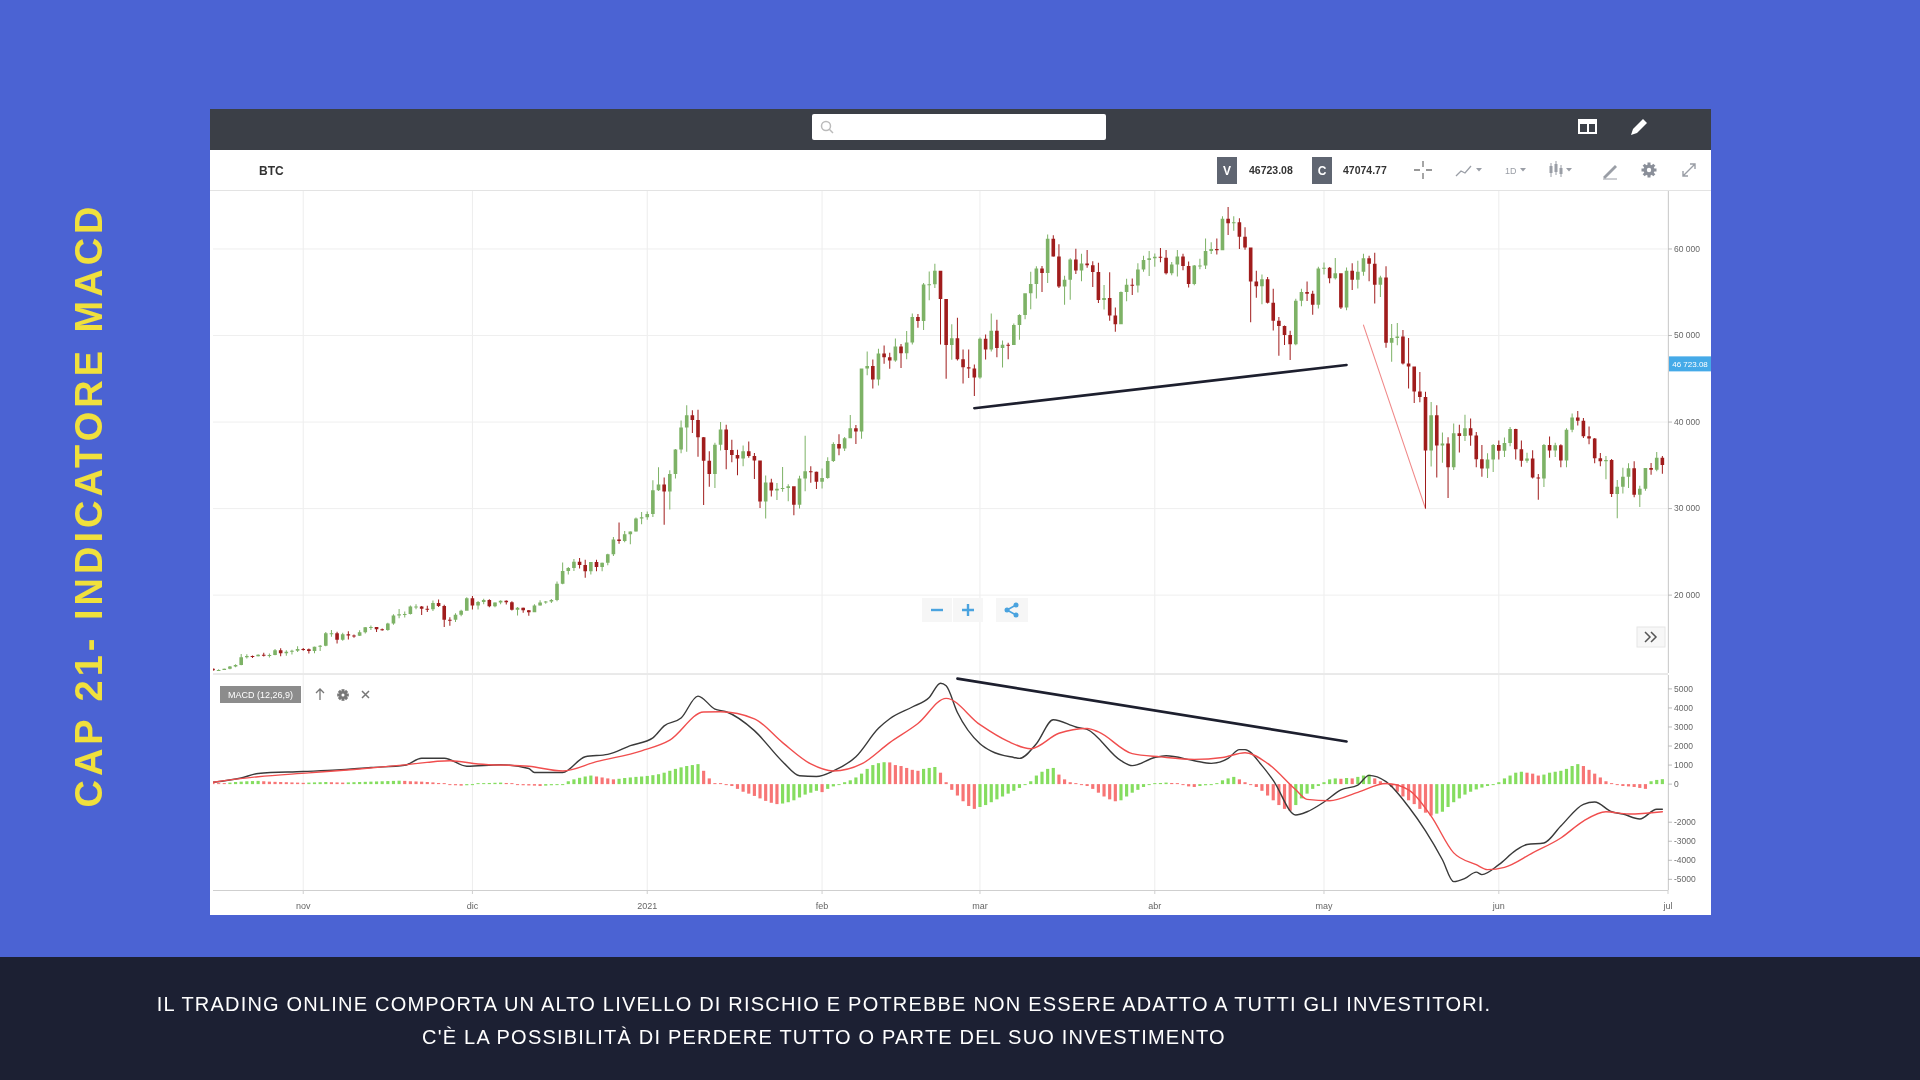 The height and width of the screenshot is (1080, 1920). I want to click on text: V, so click(1227, 170).